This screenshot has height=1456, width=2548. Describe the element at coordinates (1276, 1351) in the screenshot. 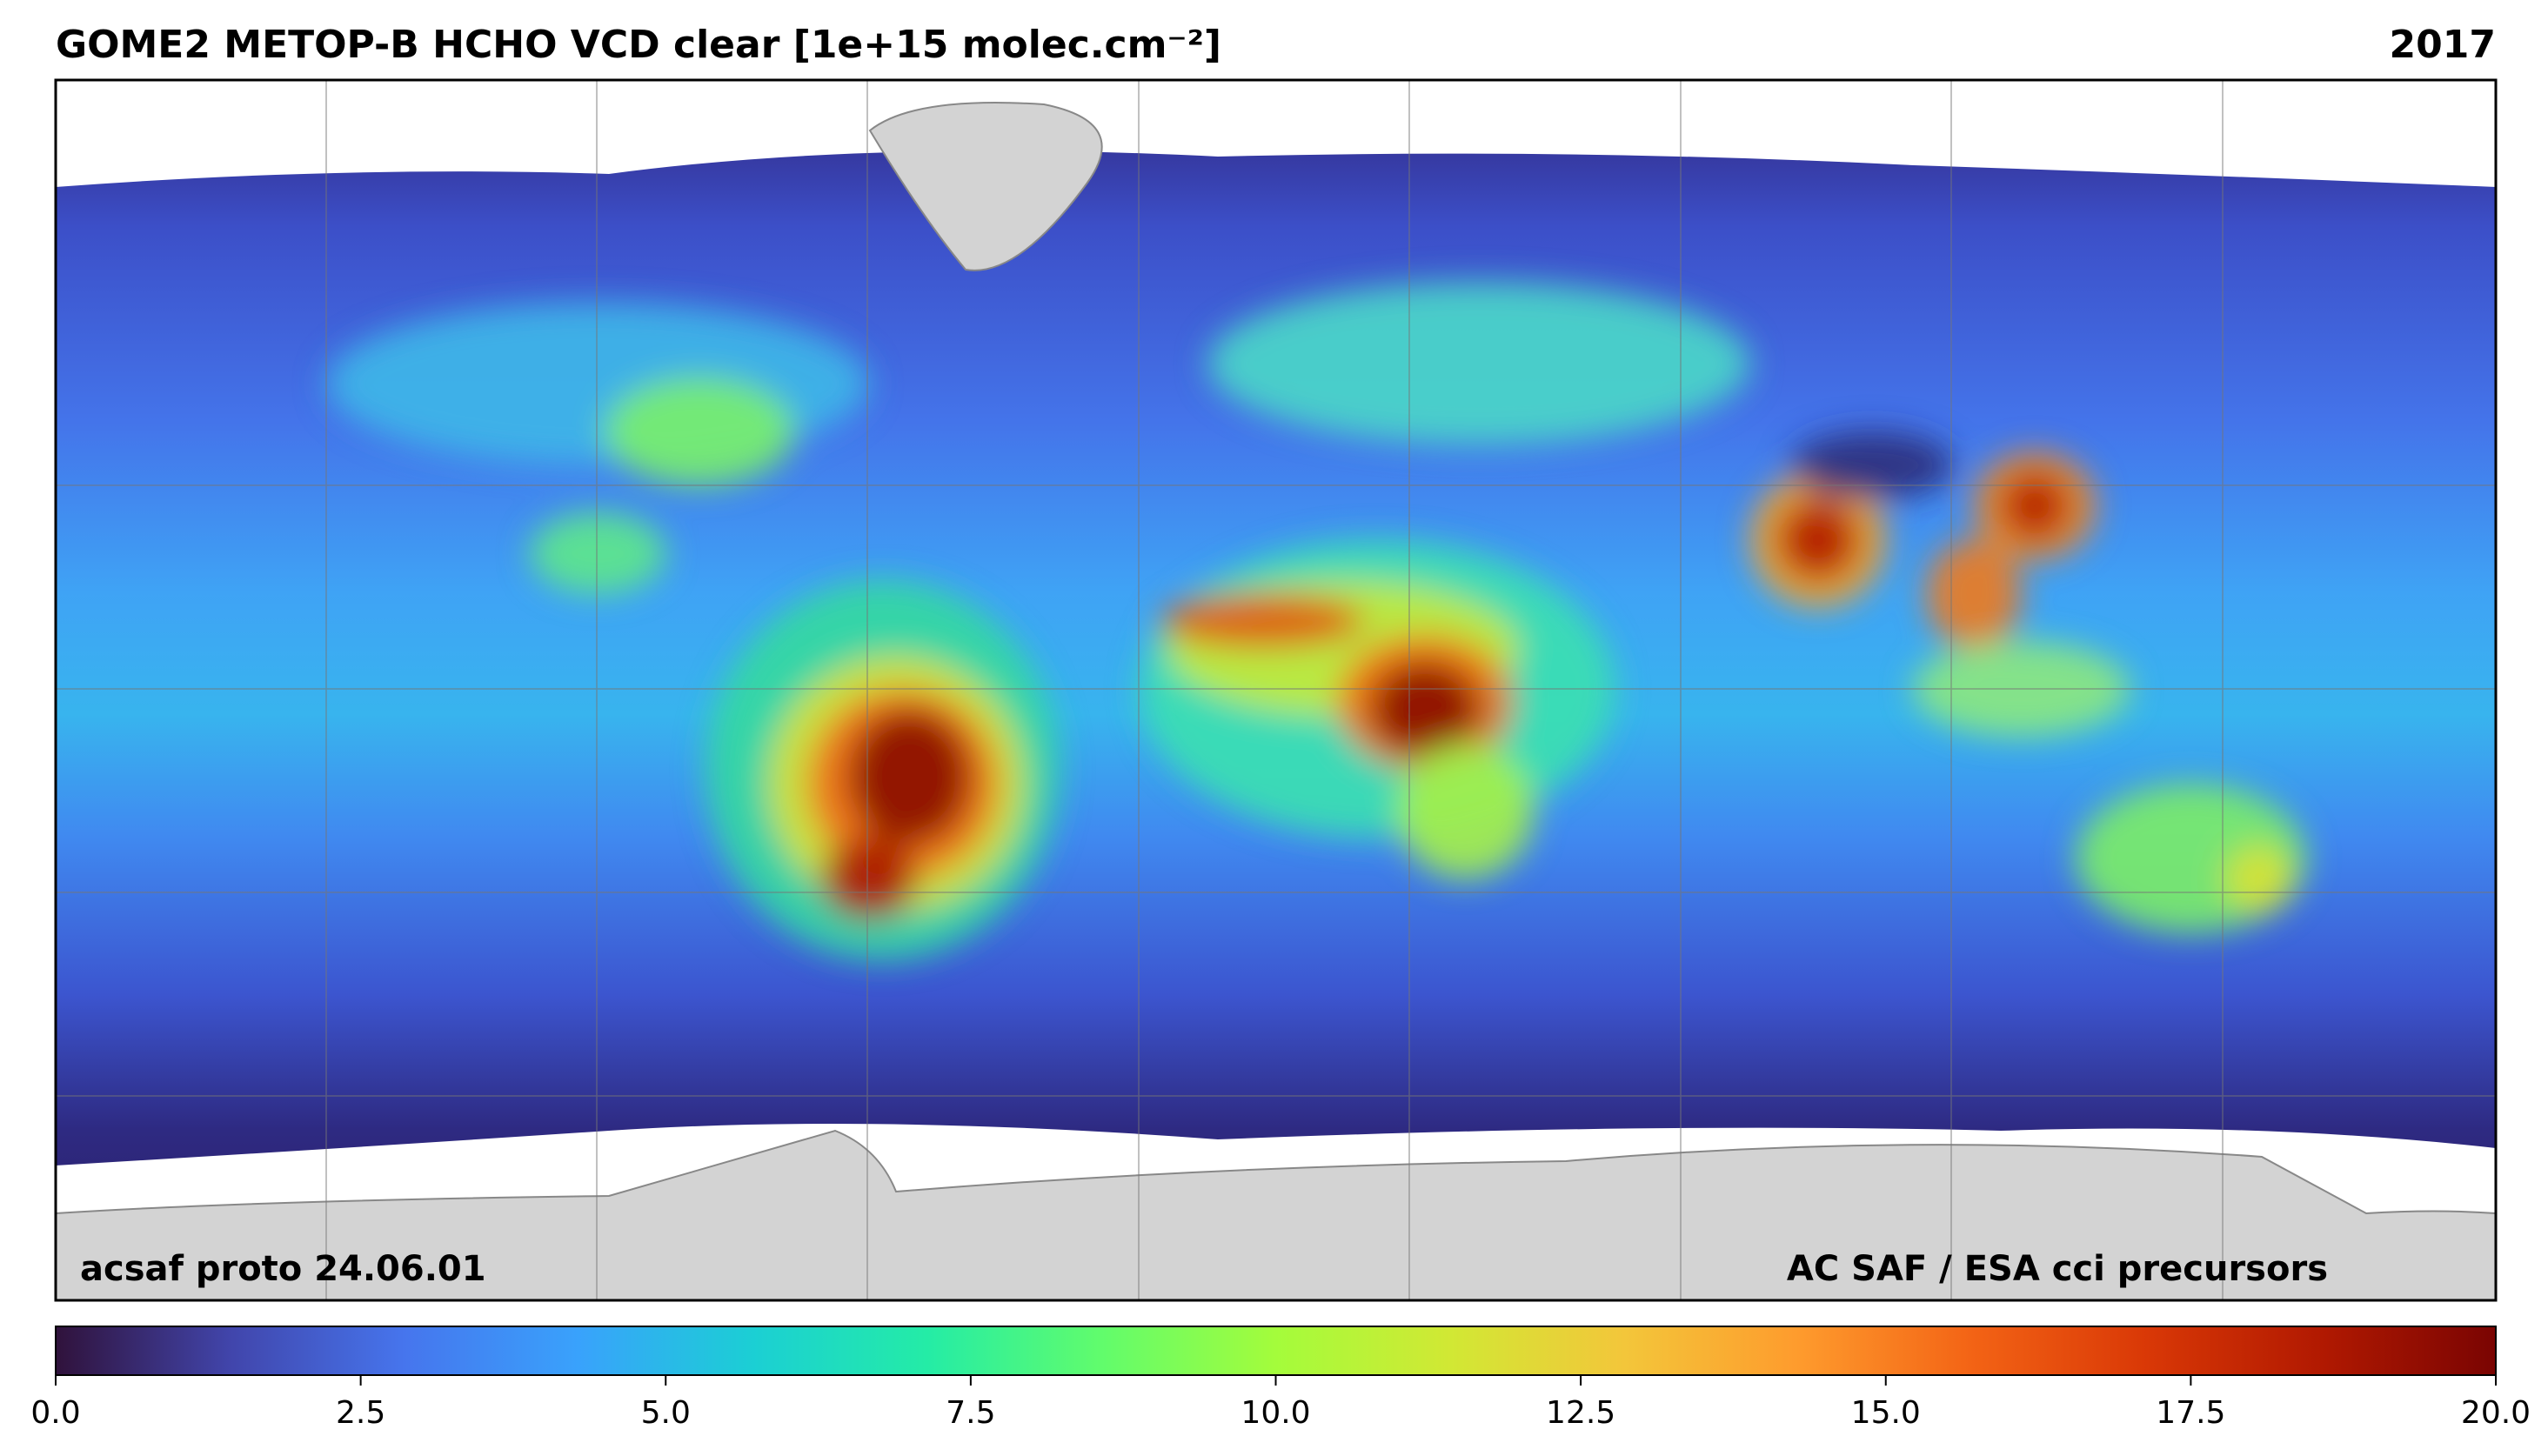

I see `colorbar` at that location.